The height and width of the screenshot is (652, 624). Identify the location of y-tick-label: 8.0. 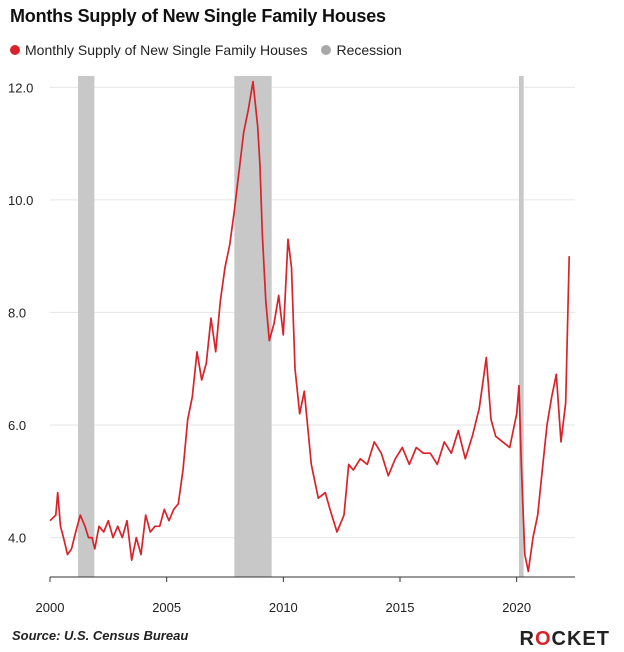
(17, 312).